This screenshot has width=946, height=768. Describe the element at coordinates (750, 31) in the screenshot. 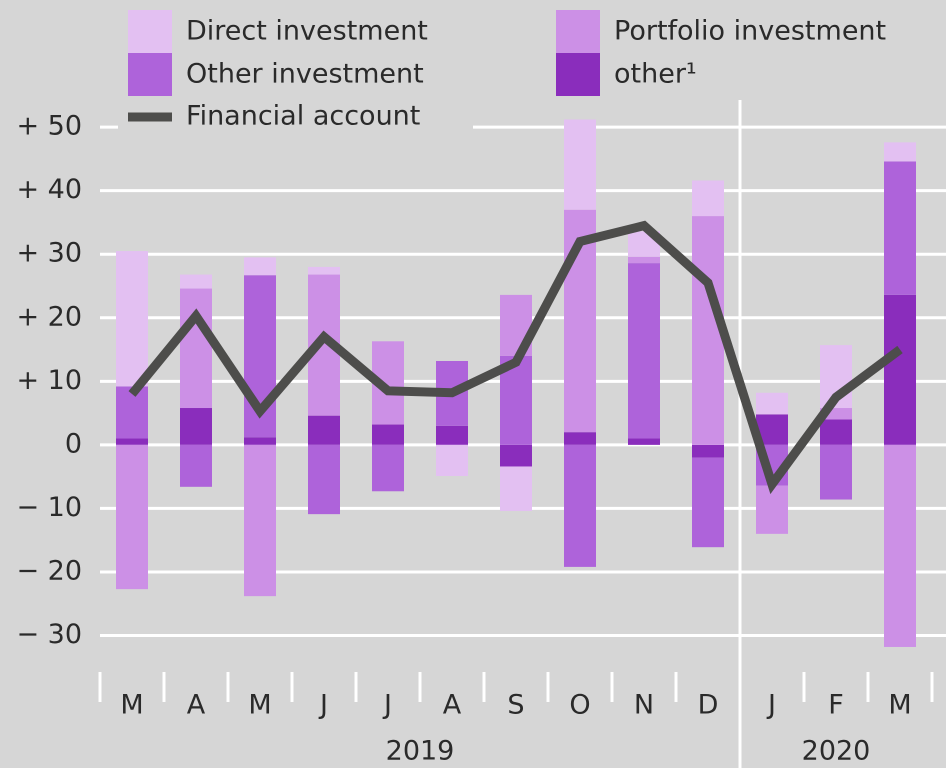

I see `legend-label: Portfolio investment` at that location.